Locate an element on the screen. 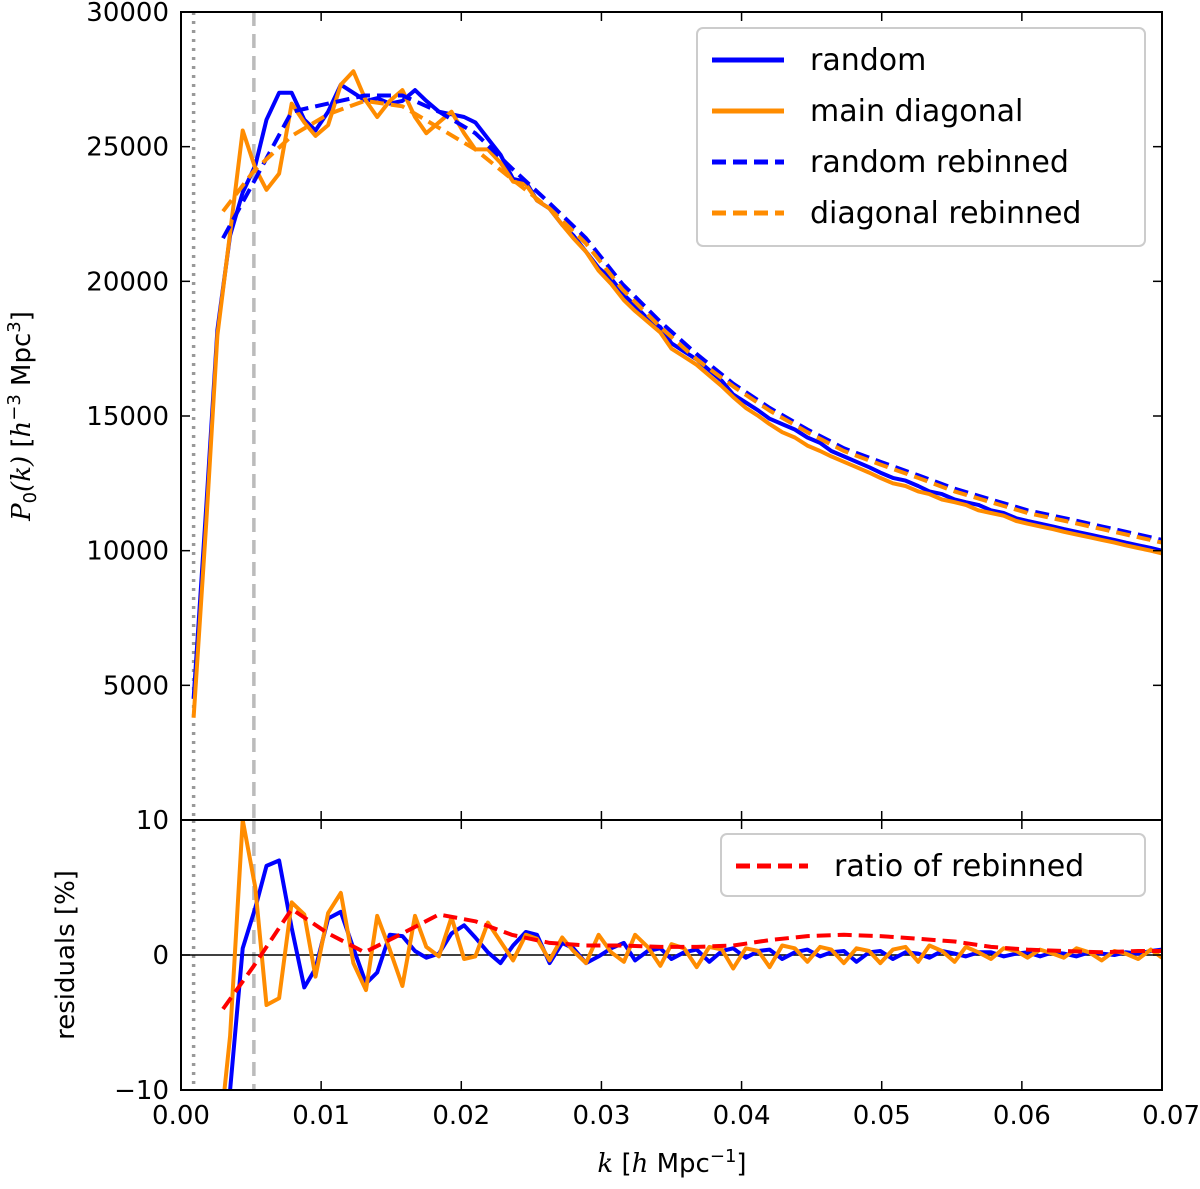  x-tick-label: 0.05 is located at coordinates (882, 1116).